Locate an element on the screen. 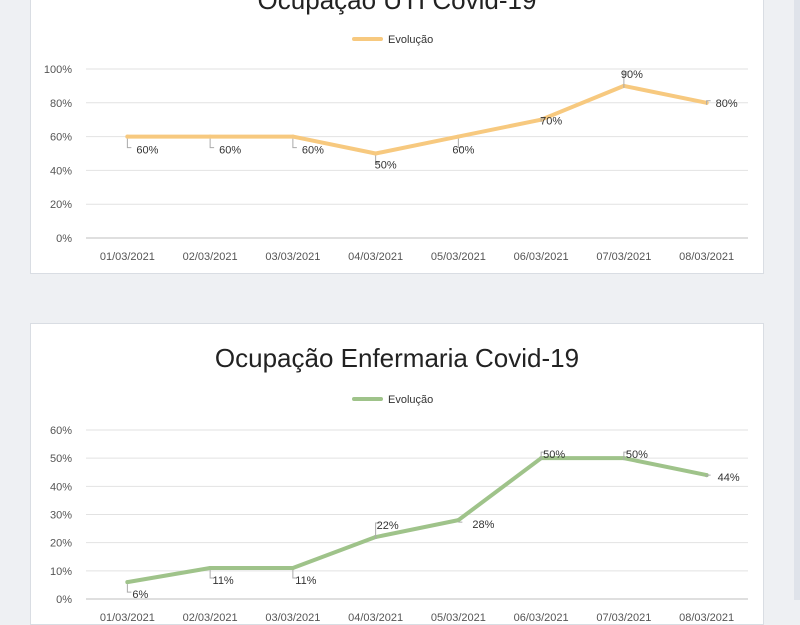 Image resolution: width=800 pixels, height=625 pixels. chart-title: Ocupação Enfermaria Covid-19 is located at coordinates (397, 358).